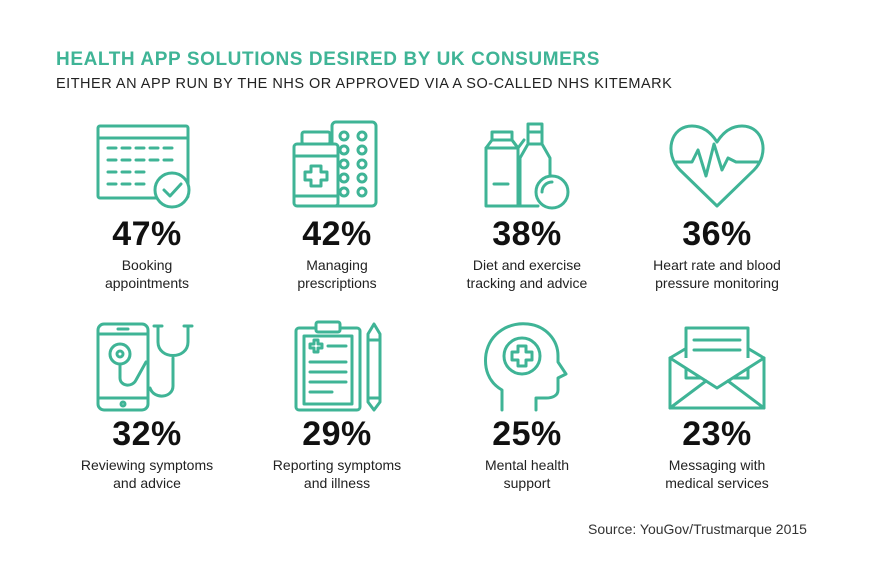 Image resolution: width=870 pixels, height=580 pixels. Describe the element at coordinates (527, 234) in the screenshot. I see `stat-percent: 38%` at that location.